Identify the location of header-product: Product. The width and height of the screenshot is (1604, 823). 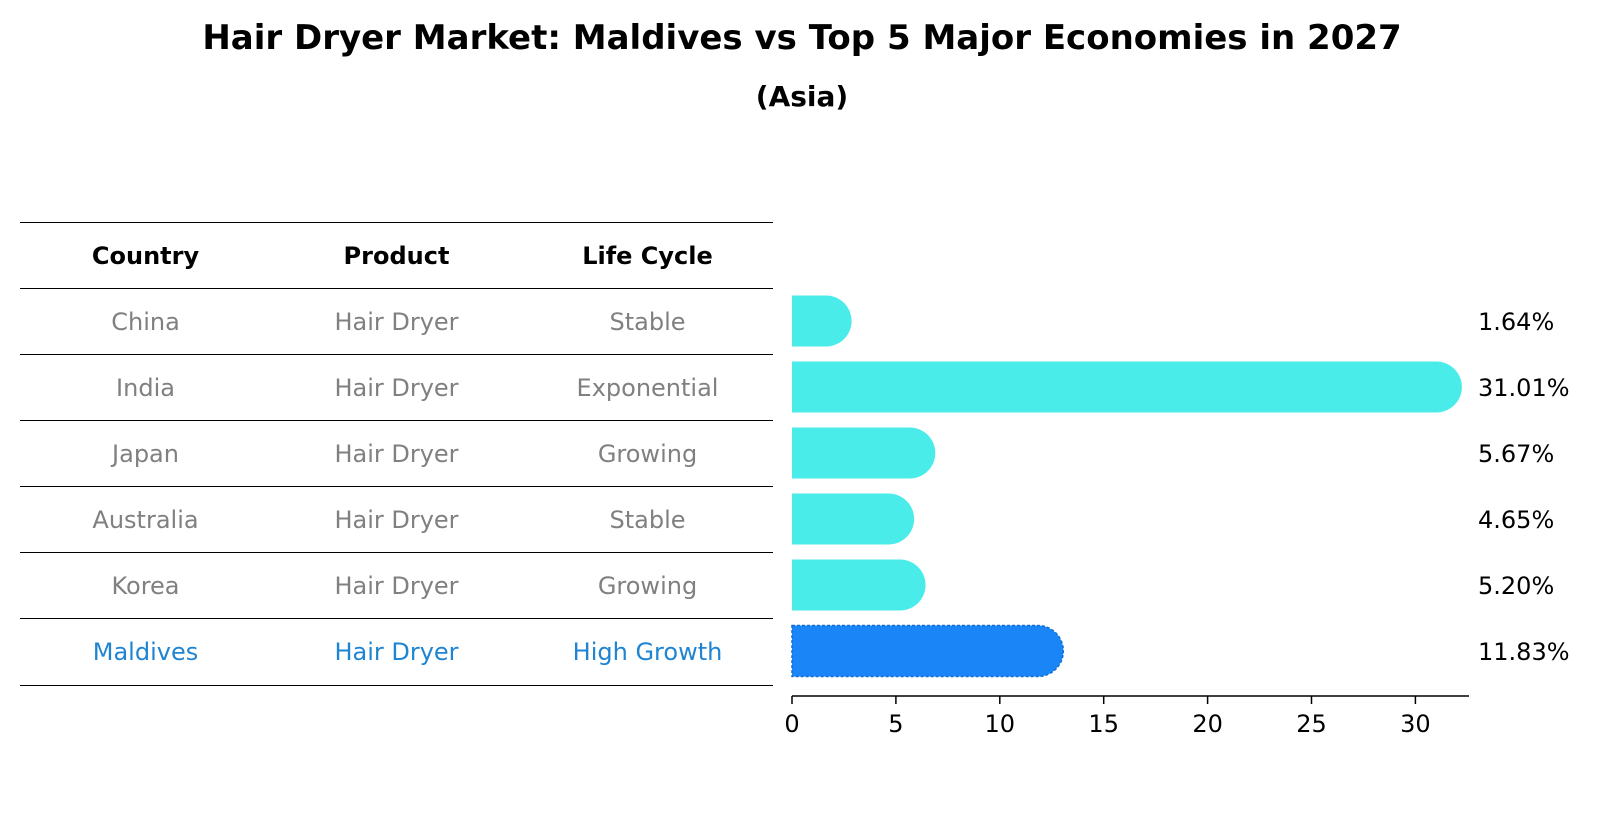
(396, 255).